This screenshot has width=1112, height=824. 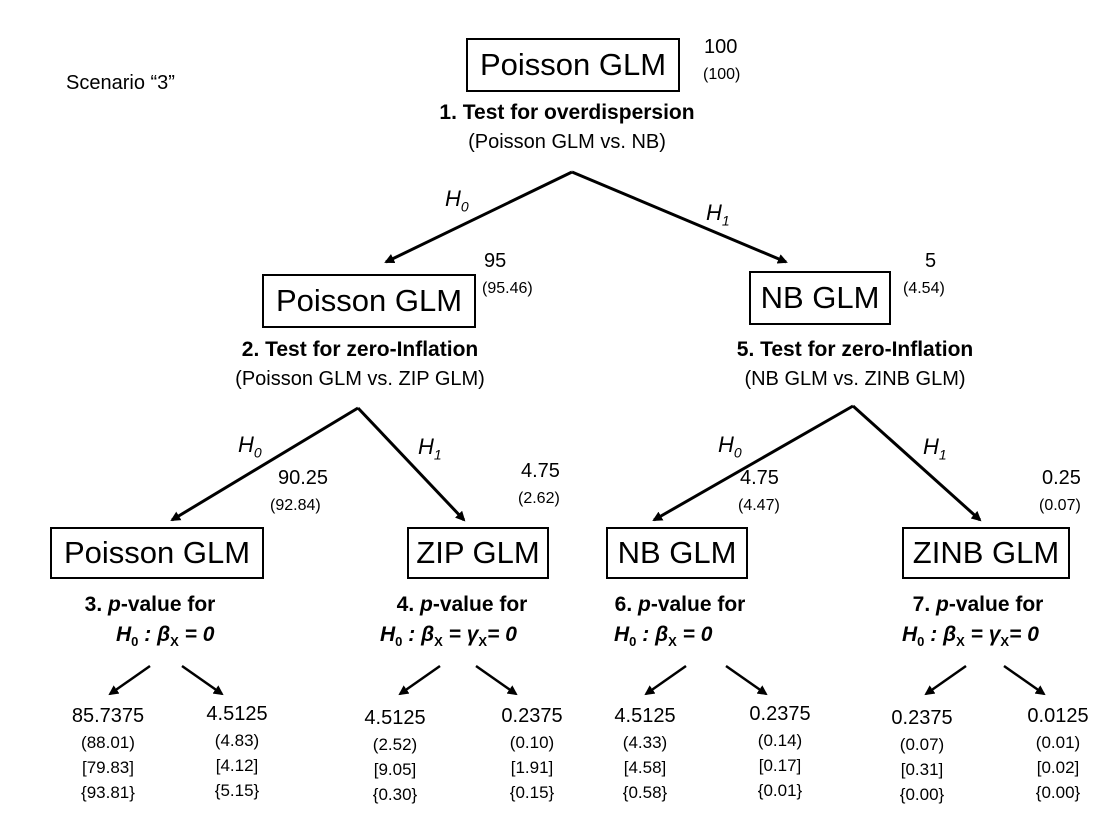 What do you see at coordinates (567, 112) in the screenshot?
I see `root-test-name: 1. Test for overdispersion` at bounding box center [567, 112].